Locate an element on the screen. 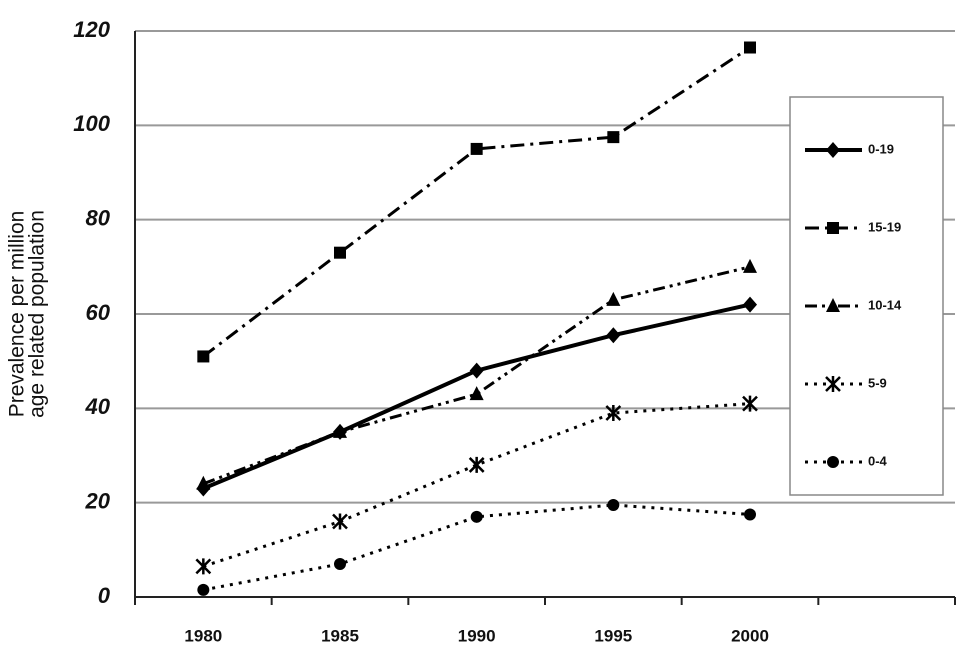 Image resolution: width=960 pixels, height=660 pixels. legend-label: 5-9 is located at coordinates (877, 382).